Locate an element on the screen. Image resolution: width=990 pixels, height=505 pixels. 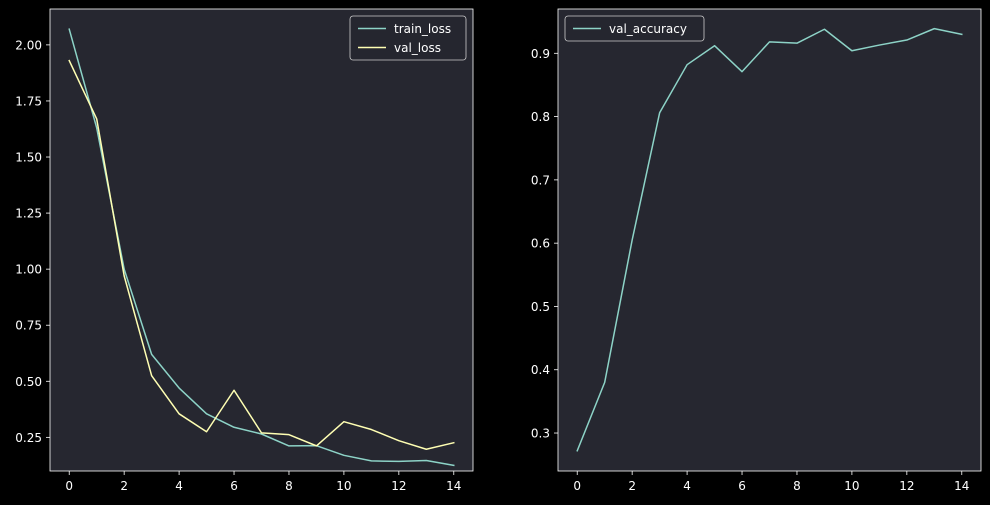
y-tick-label: 1.75 is located at coordinates (28, 101).